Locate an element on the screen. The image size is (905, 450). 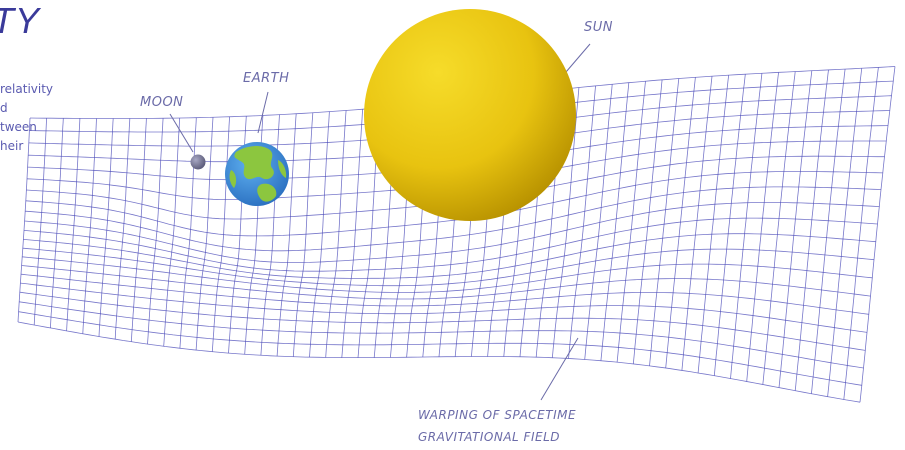
warp-label: WARPING OF SPACETIME GRAVITATIONAL FIELD is located at coordinates (497, 426).